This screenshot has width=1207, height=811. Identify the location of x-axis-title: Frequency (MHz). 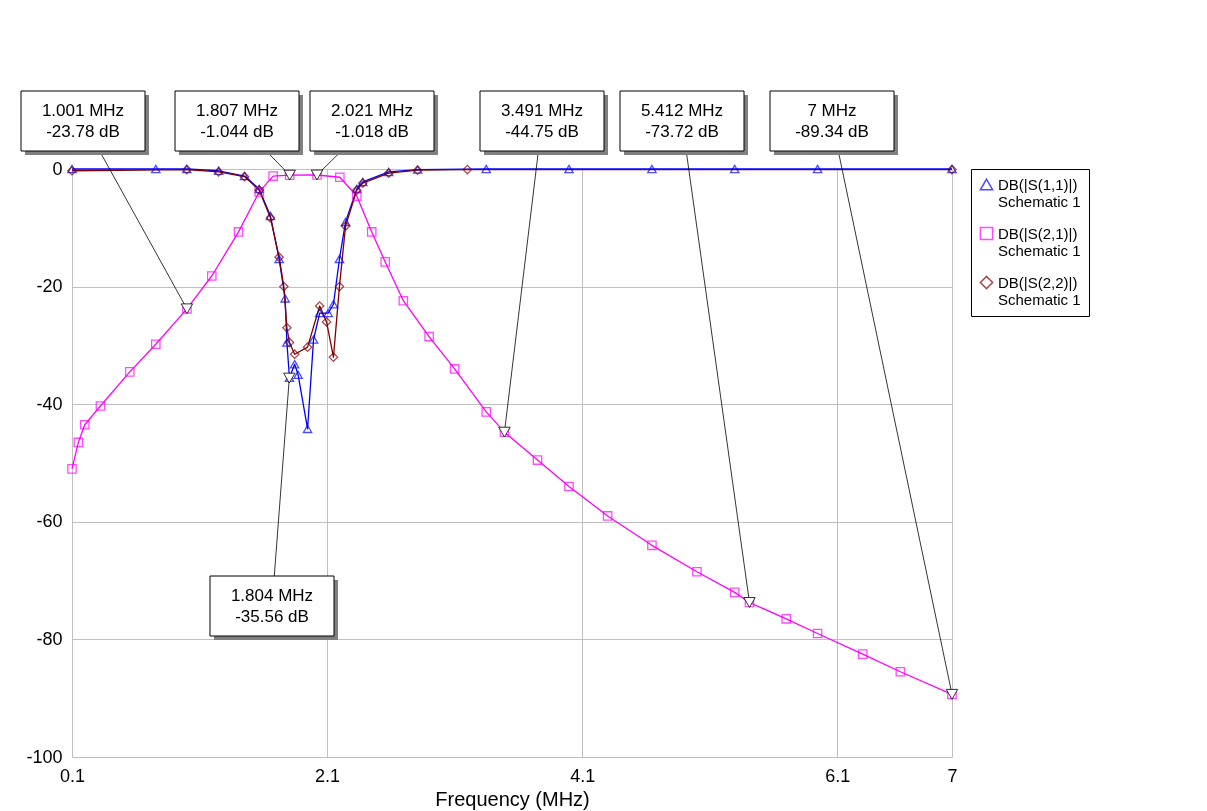
(512, 798).